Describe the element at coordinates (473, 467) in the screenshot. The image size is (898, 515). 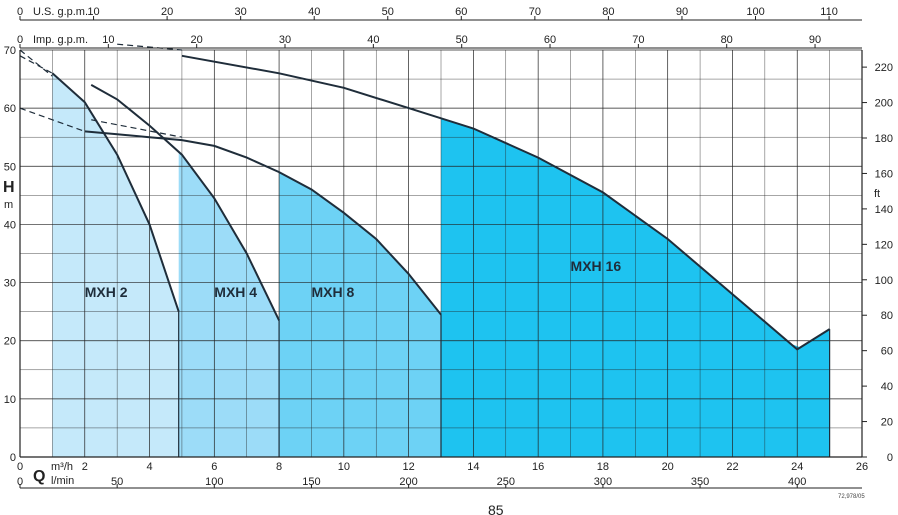
I see `x-tick-label: 14` at that location.